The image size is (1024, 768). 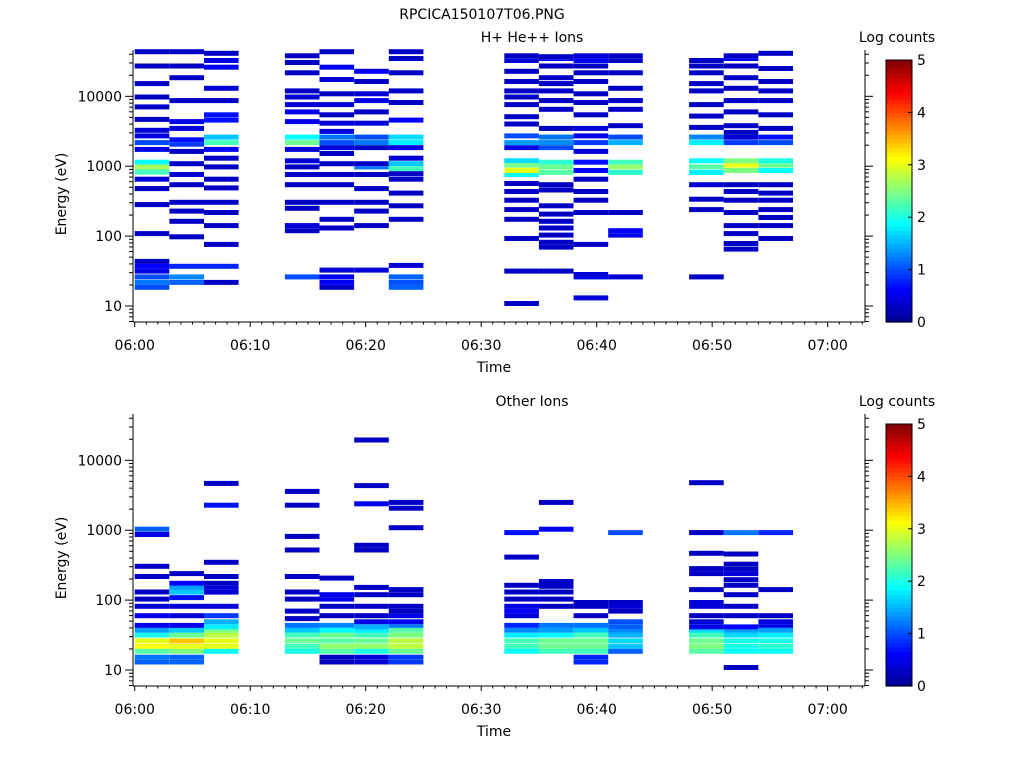 What do you see at coordinates (897, 38) in the screenshot?
I see `colorbar-label: Log counts` at bounding box center [897, 38].